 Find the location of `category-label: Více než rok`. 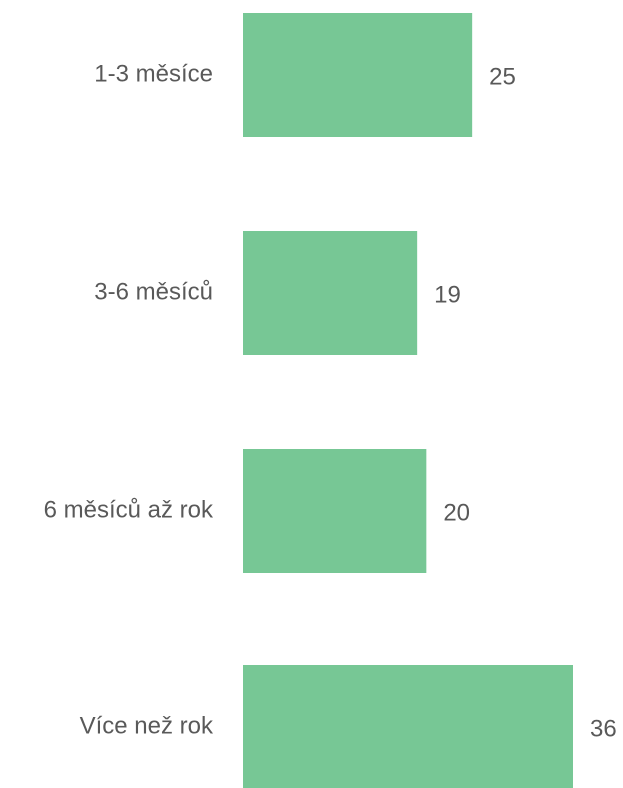

category-label: Více než rok is located at coordinates (147, 725).